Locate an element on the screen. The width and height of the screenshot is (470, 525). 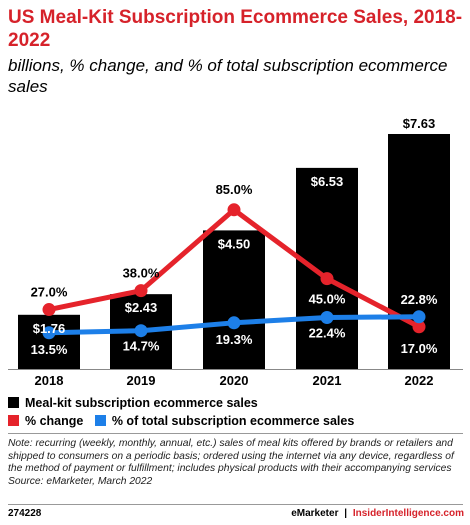
change-label-2021: 45.0% is located at coordinates (327, 299).